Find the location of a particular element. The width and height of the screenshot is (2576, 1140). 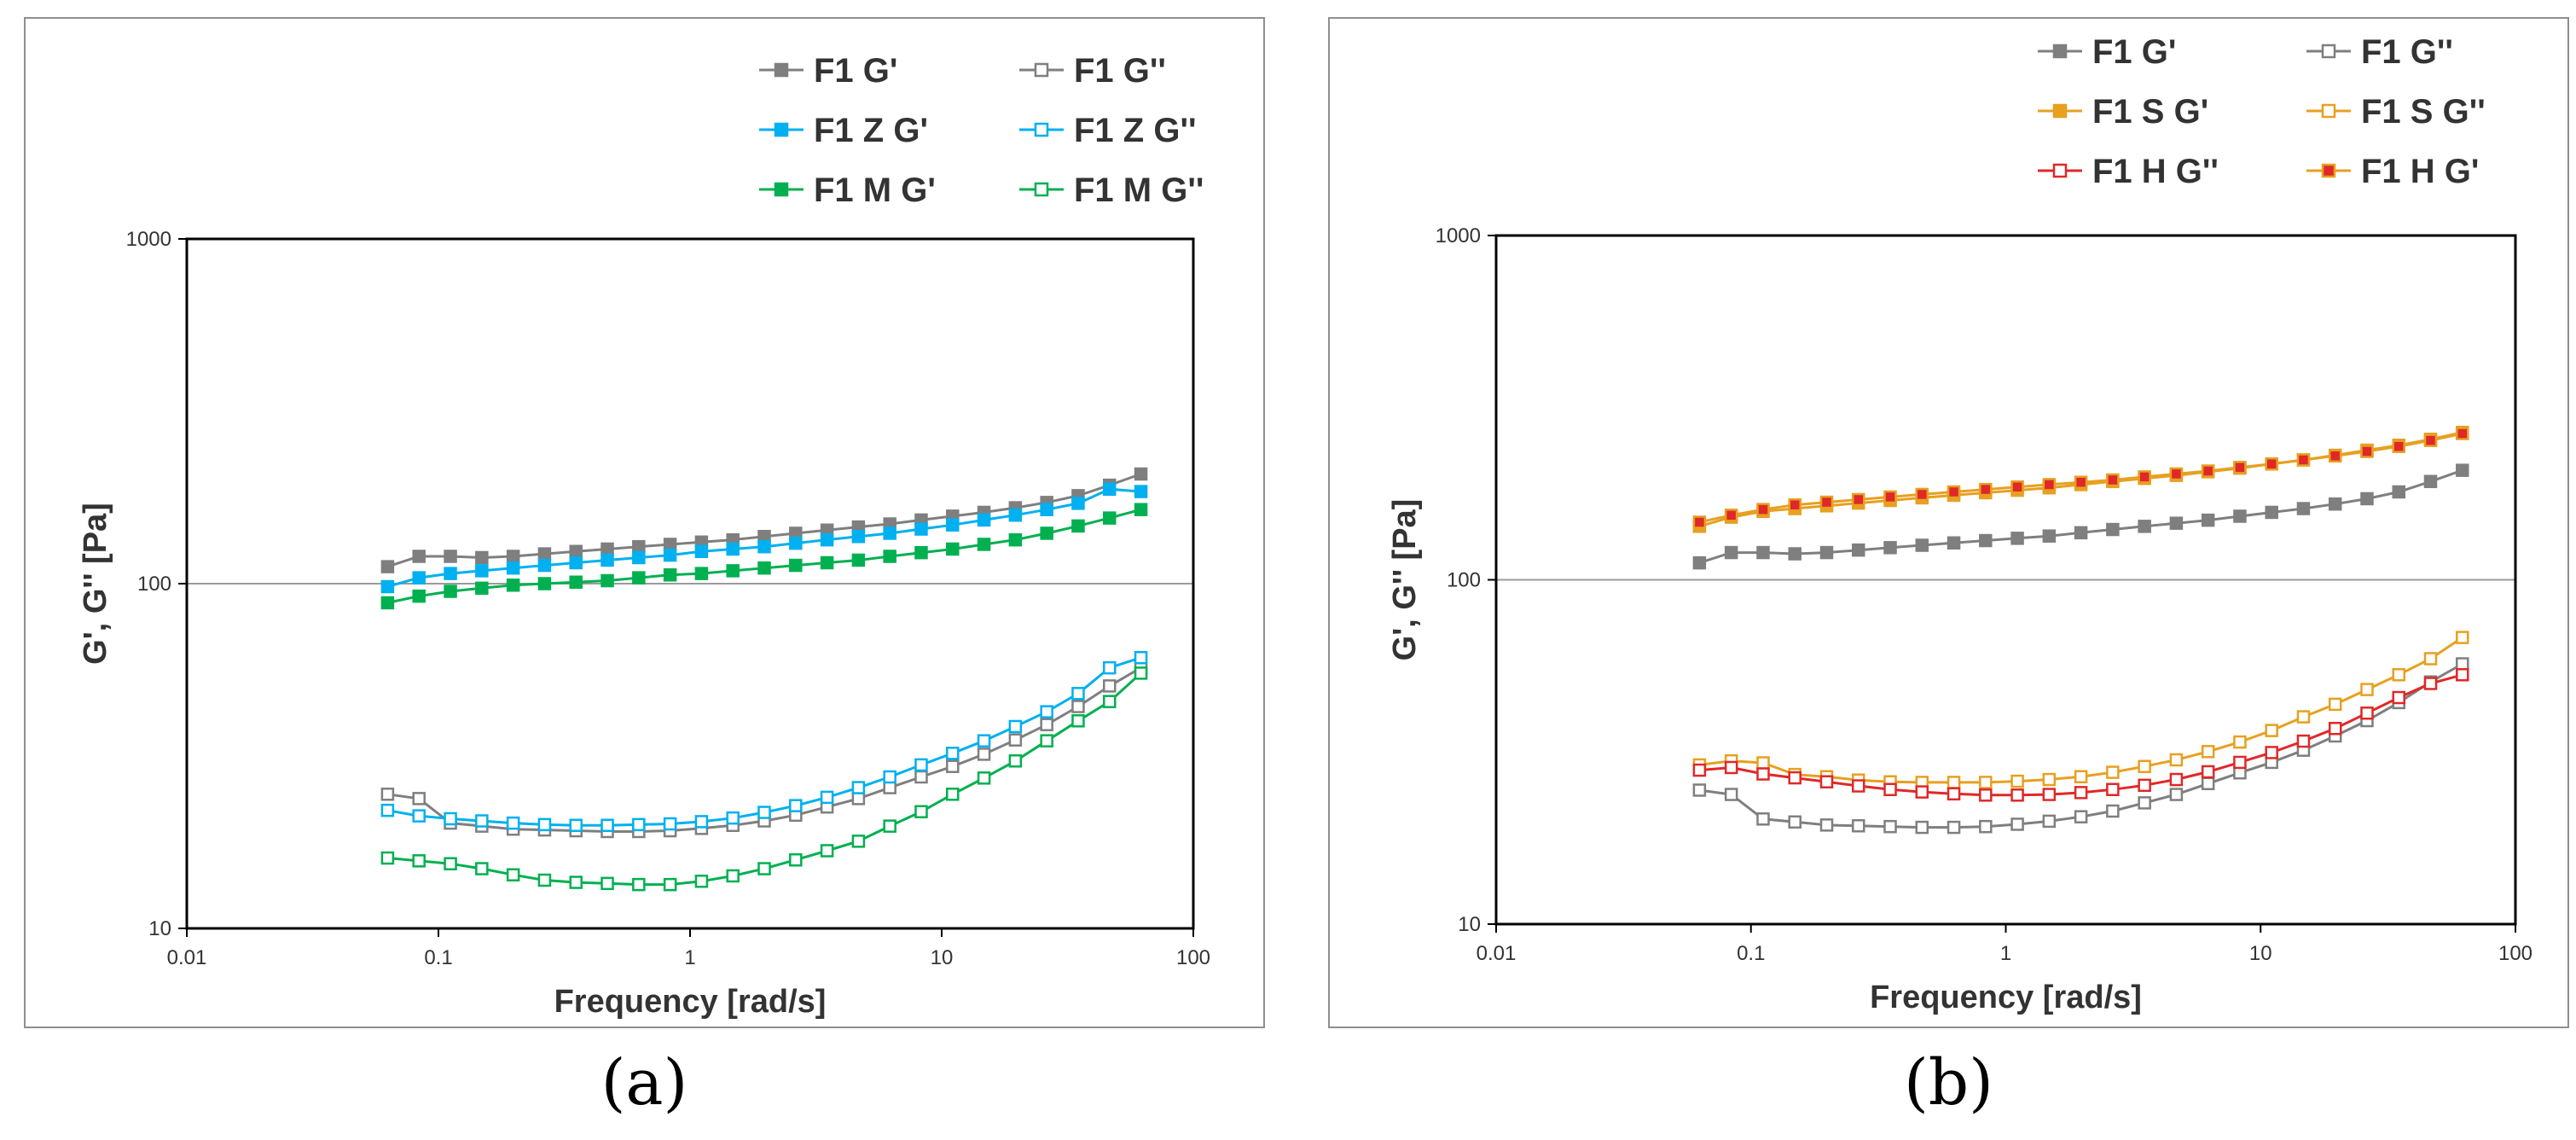

b-x-tick-label: 10 is located at coordinates (2260, 953).